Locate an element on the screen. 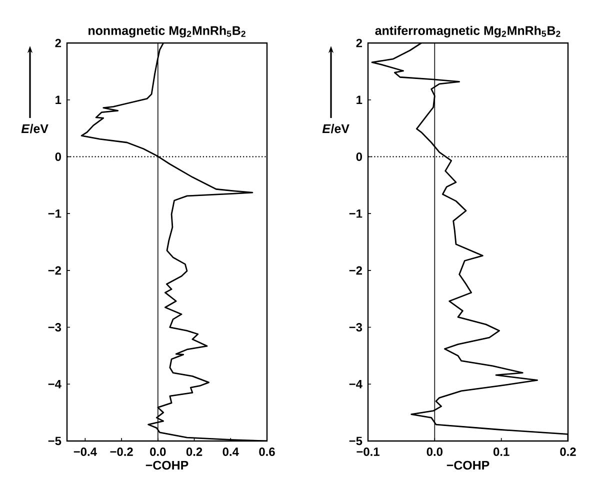 The image size is (596, 488). x-tick-label: 0.4 is located at coordinates (230, 452).